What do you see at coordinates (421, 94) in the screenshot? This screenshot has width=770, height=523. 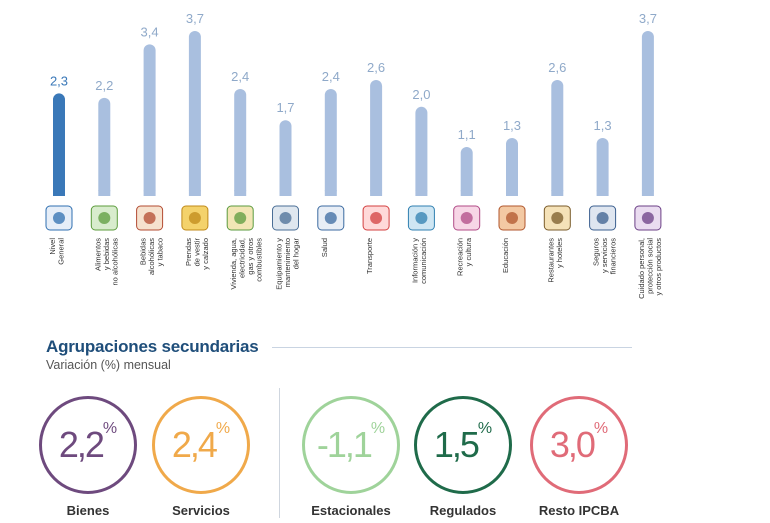 I see `bar-value-label: 2,0` at bounding box center [421, 94].